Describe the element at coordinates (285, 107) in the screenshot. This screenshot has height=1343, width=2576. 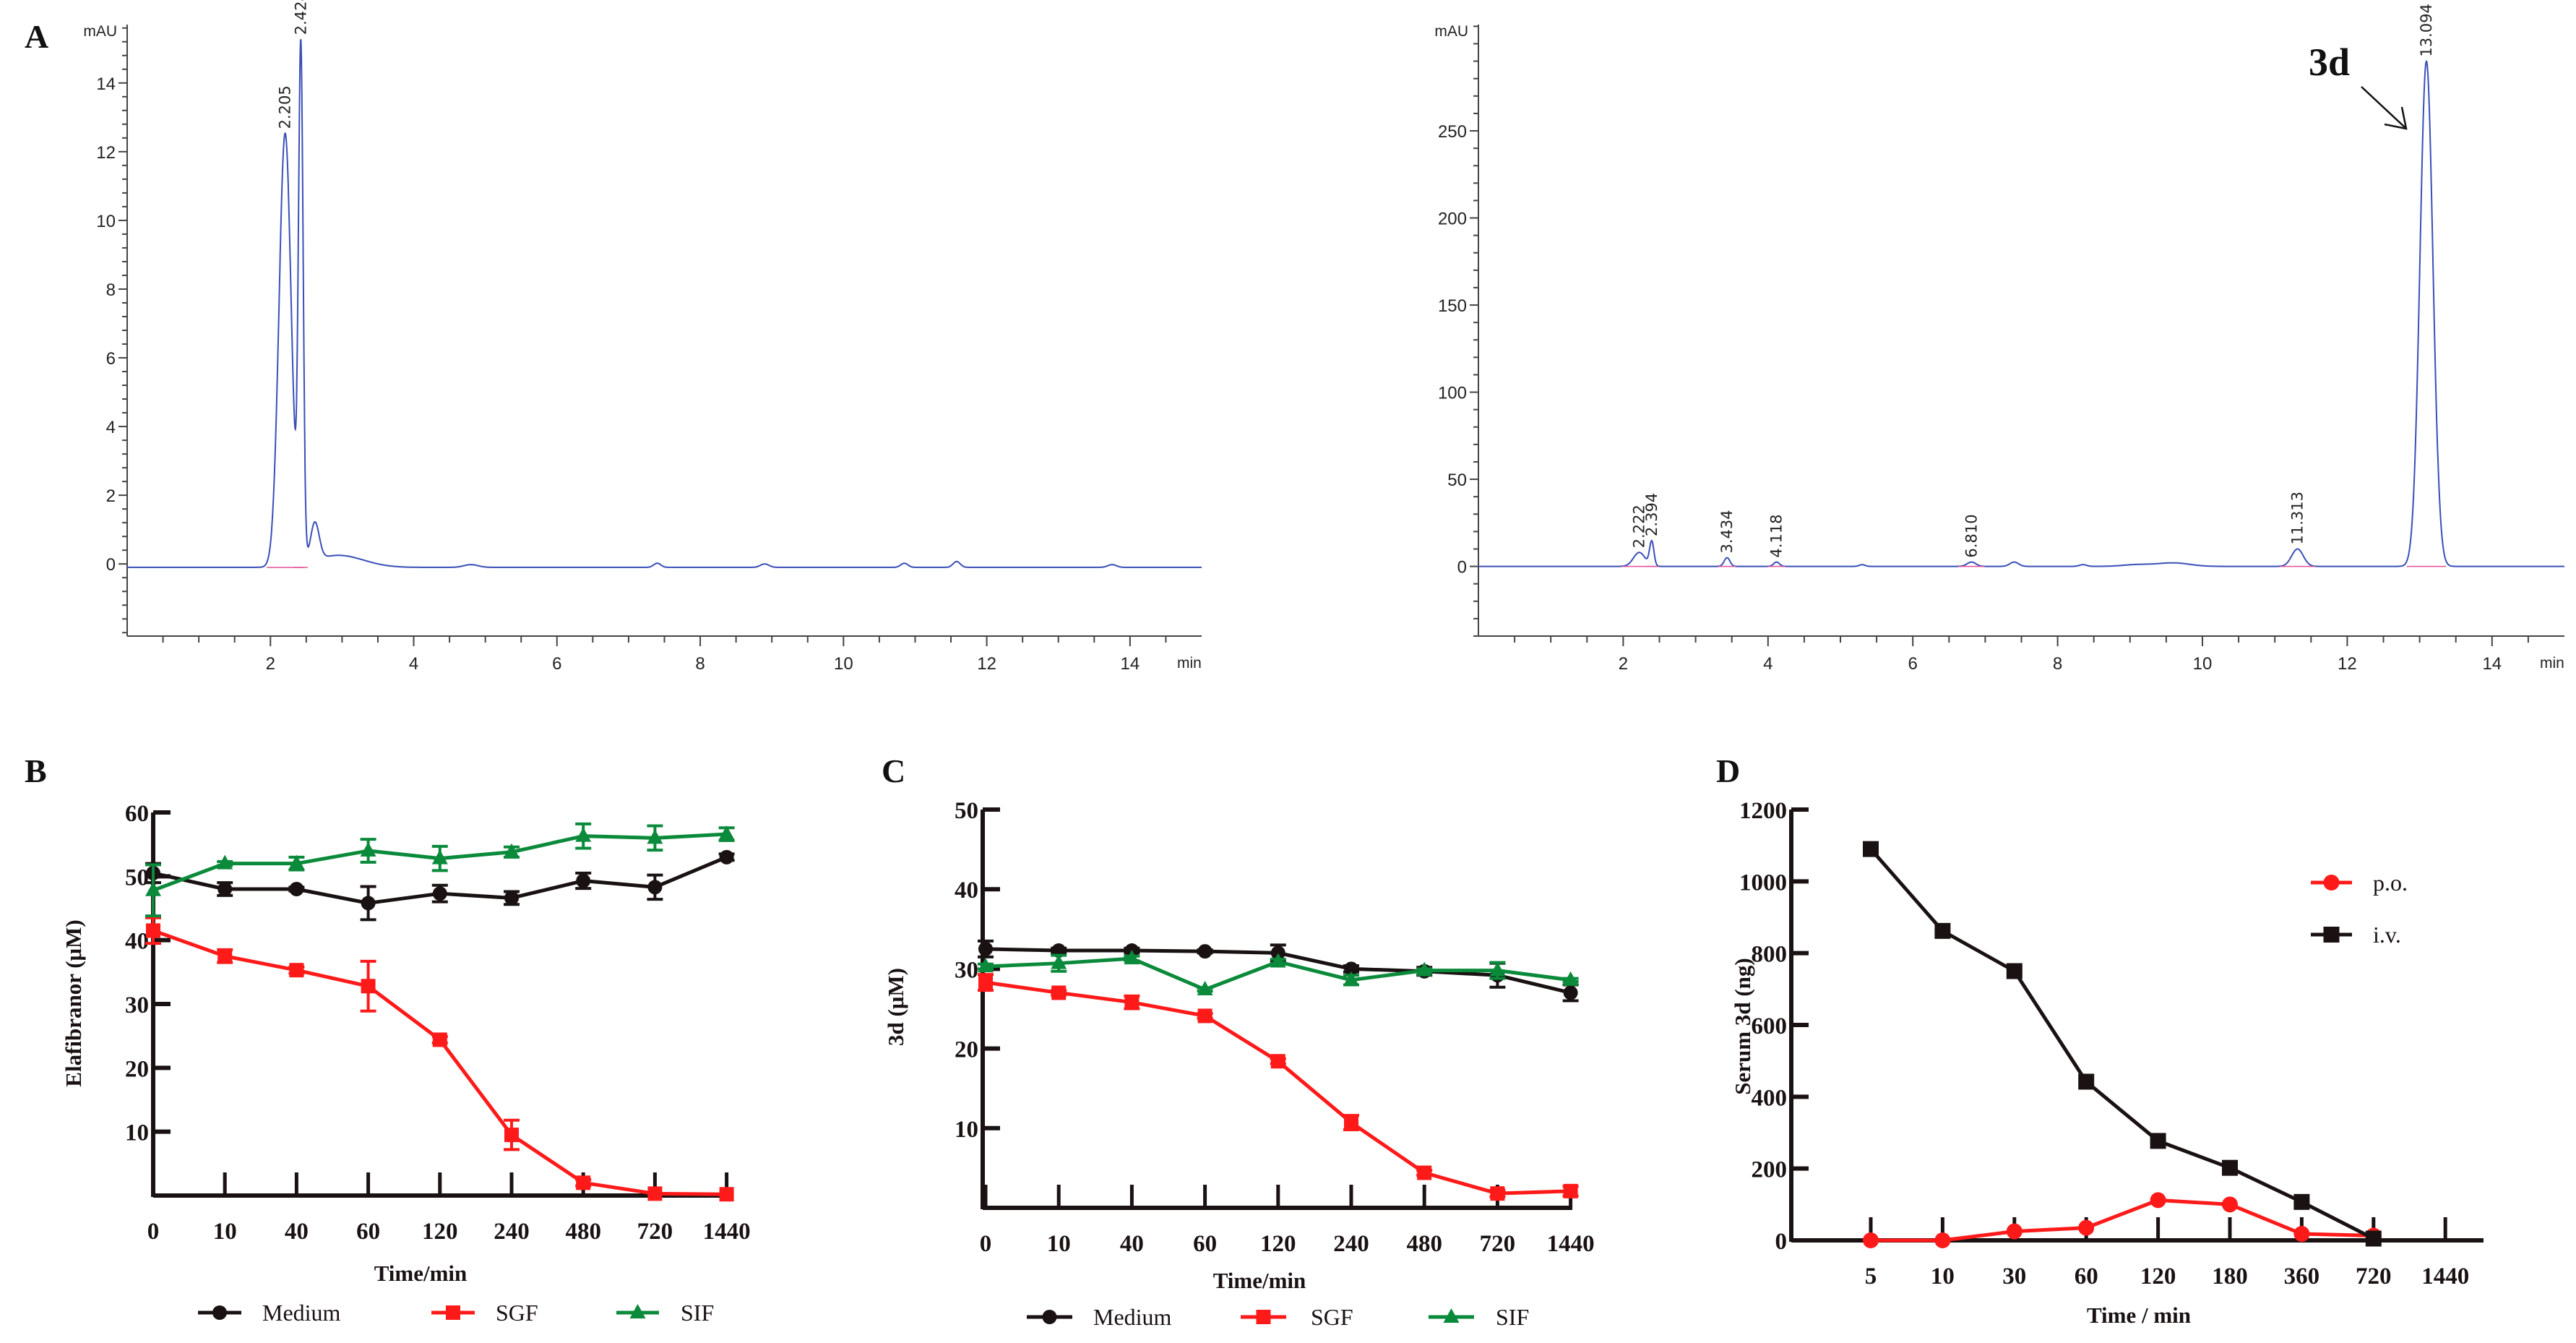
I see `peak-retention-label: 2.205` at that location.